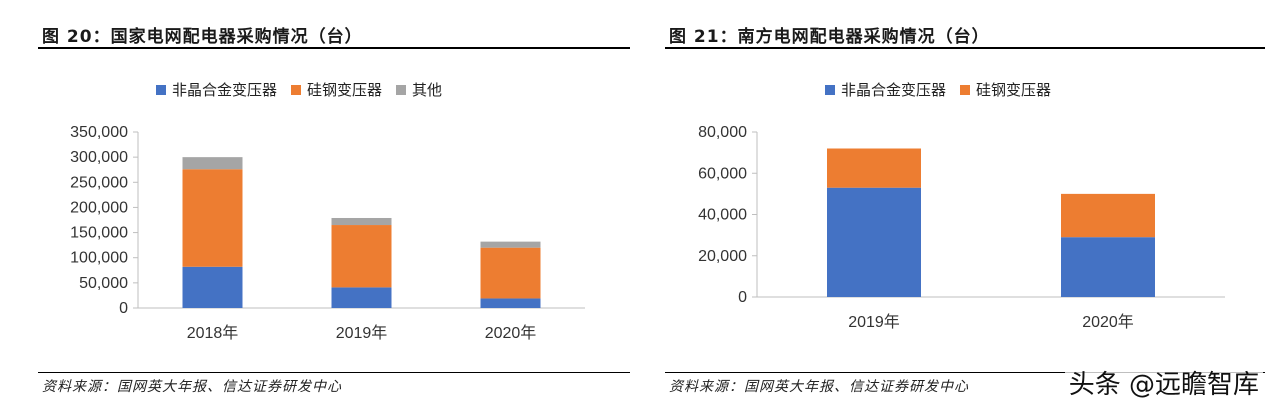 The width and height of the screenshot is (1273, 408). I want to click on figure-20-bottom-rule, so click(334, 372).